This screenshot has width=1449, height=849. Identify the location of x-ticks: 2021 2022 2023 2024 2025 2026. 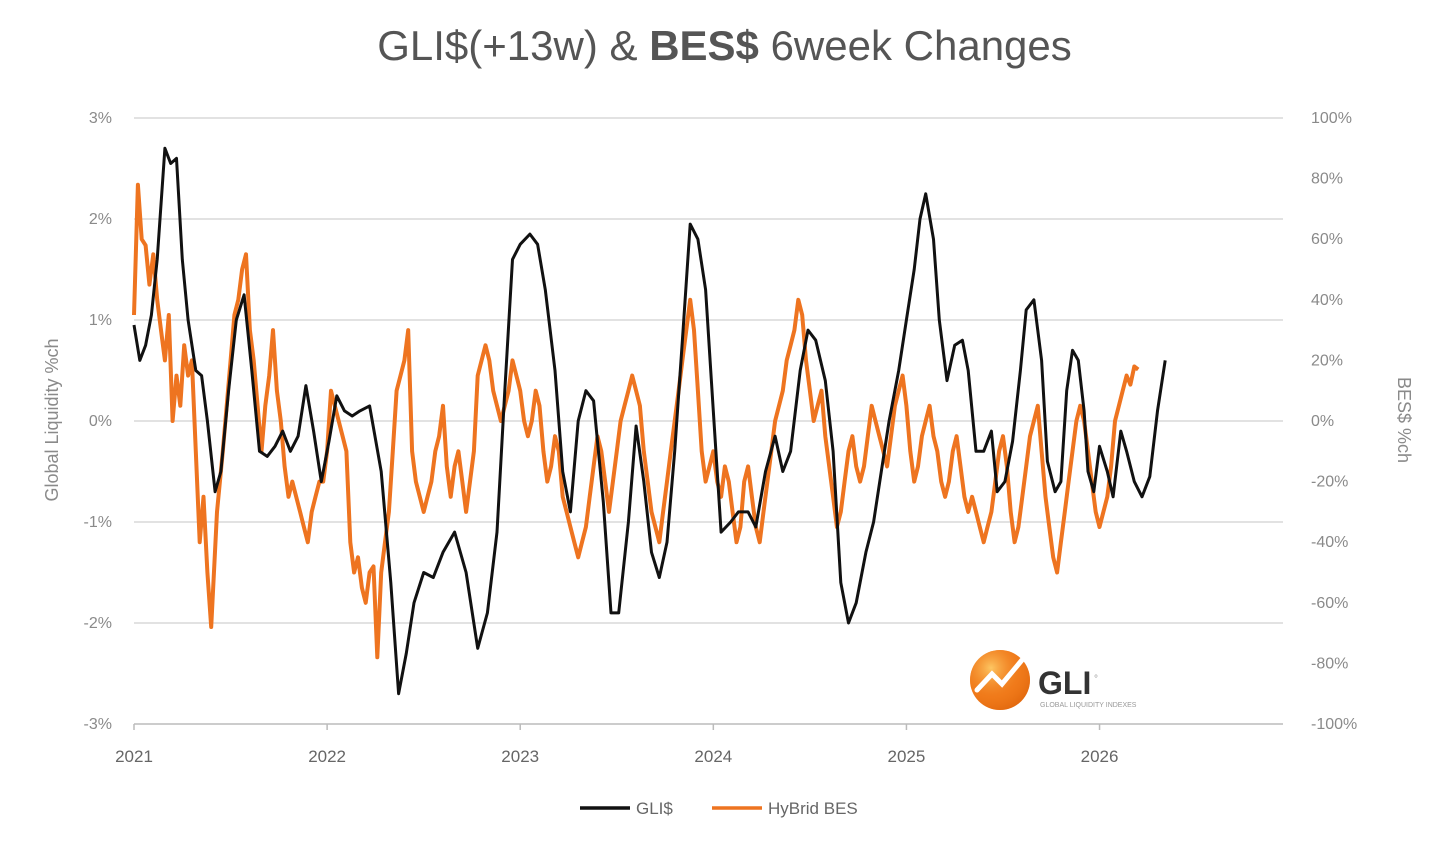
(616, 745).